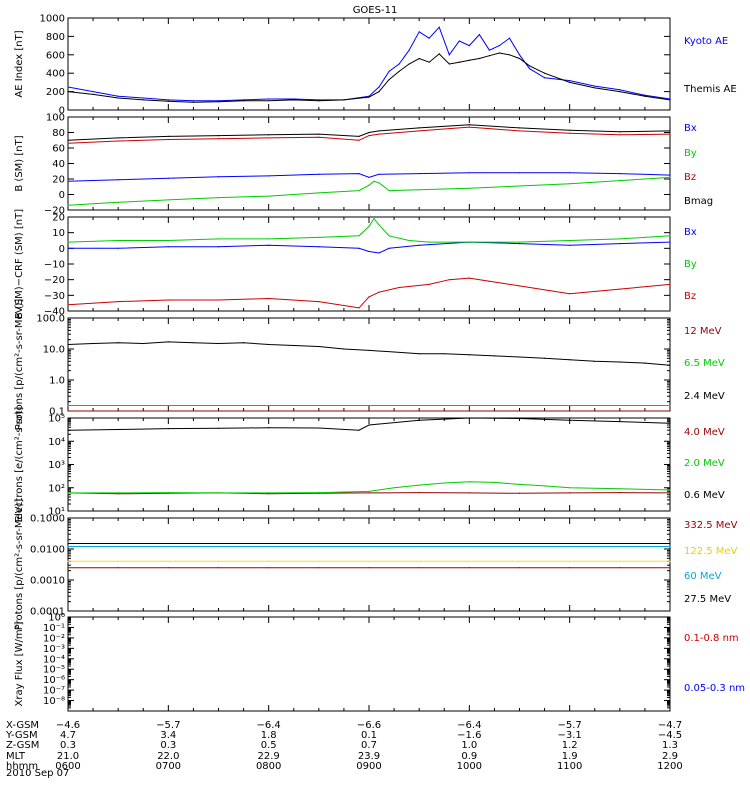 The width and height of the screenshot is (750, 800). What do you see at coordinates (704, 363) in the screenshot?
I see `legend-entry: 6.5 MeV` at bounding box center [704, 363].